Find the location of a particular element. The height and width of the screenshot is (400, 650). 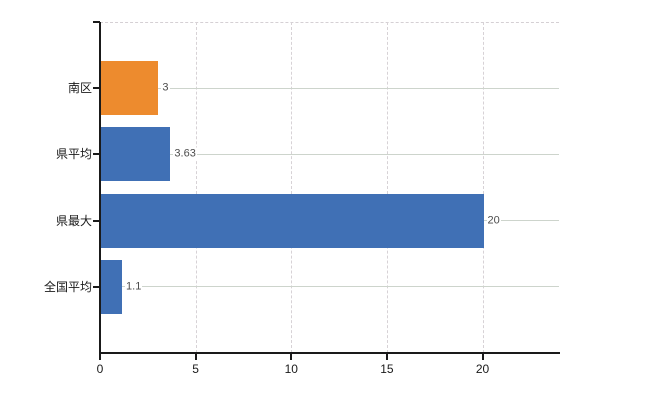

x-tick-label: 15 is located at coordinates (387, 369).